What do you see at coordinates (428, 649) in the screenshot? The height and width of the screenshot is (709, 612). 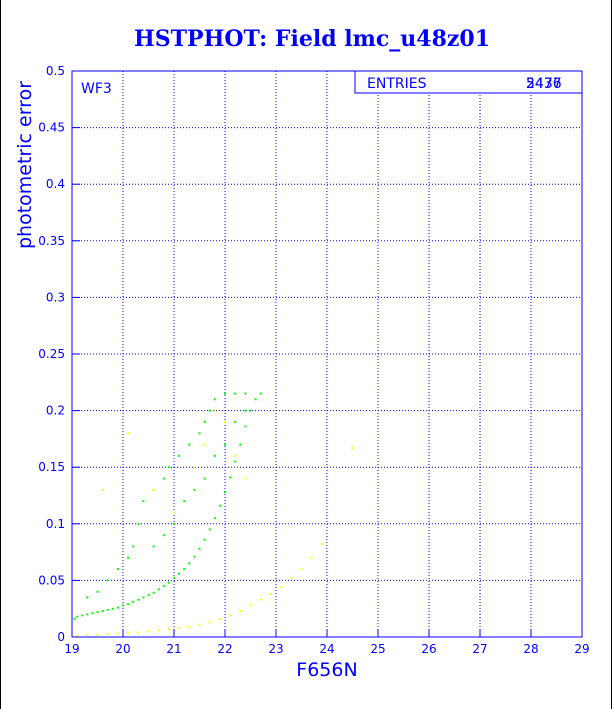 I see `x-tick-label: 26` at bounding box center [428, 649].